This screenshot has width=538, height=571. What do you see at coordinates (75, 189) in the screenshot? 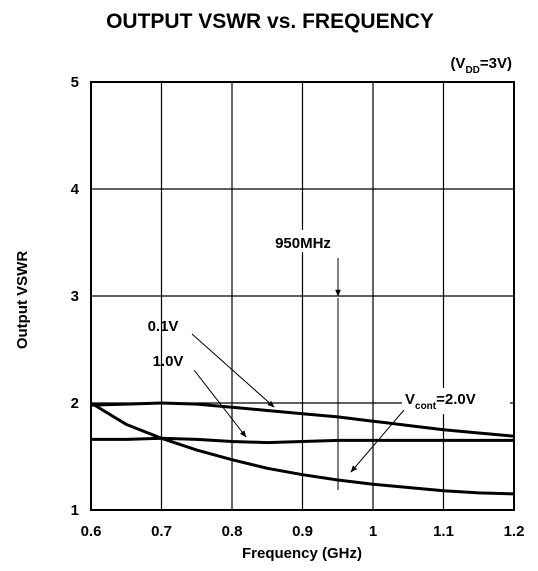
I see `y-tick-label: 4` at bounding box center [75, 189].